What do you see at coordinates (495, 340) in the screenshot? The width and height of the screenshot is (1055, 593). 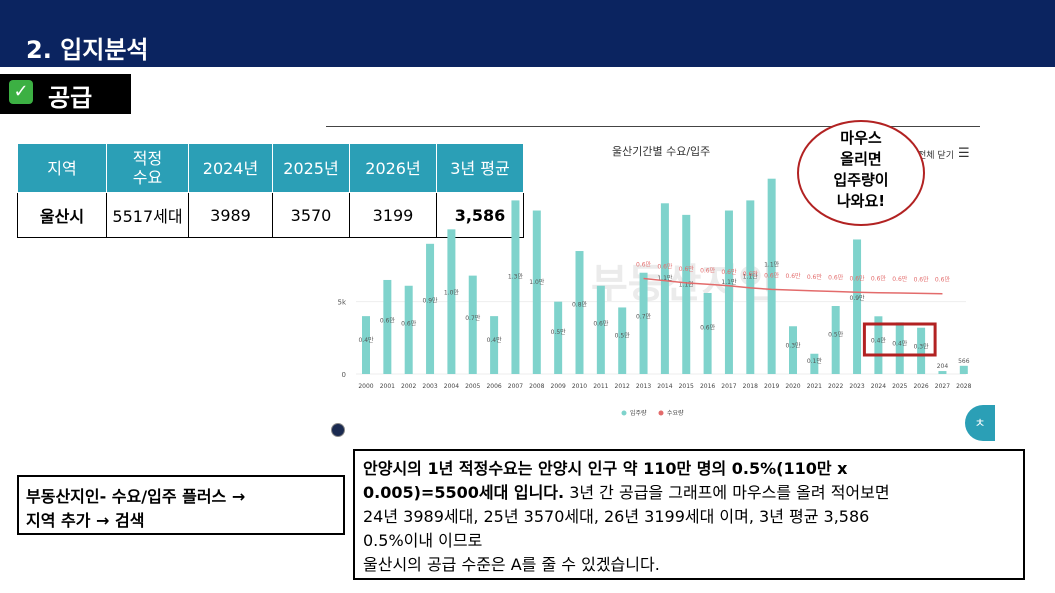 I see `bar-value-label: 0.4만` at bounding box center [495, 340].